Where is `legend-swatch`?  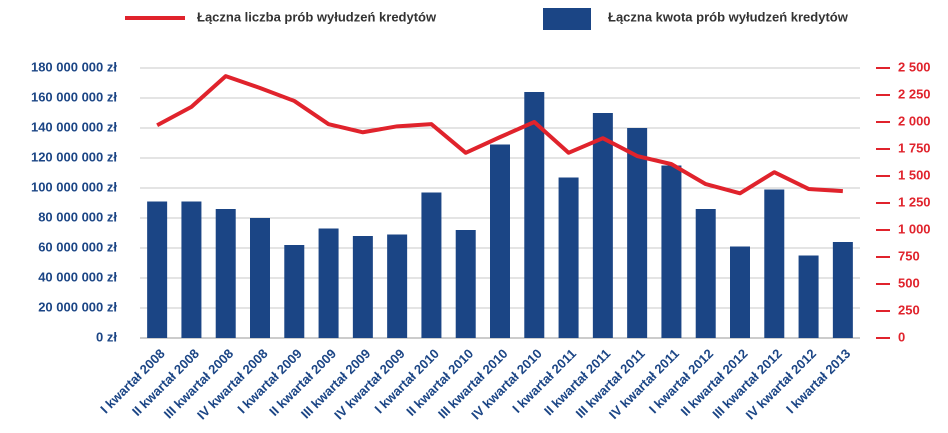 legend-swatch is located at coordinates (567, 19).